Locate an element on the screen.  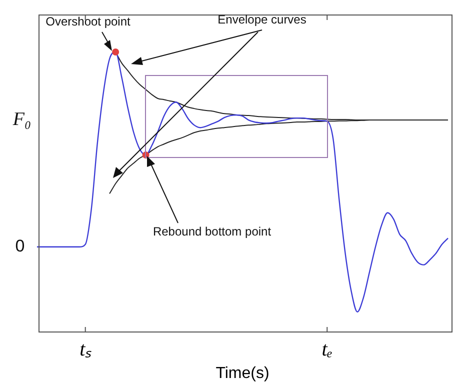
text: Overshoot point is located at coordinates (89, 21).